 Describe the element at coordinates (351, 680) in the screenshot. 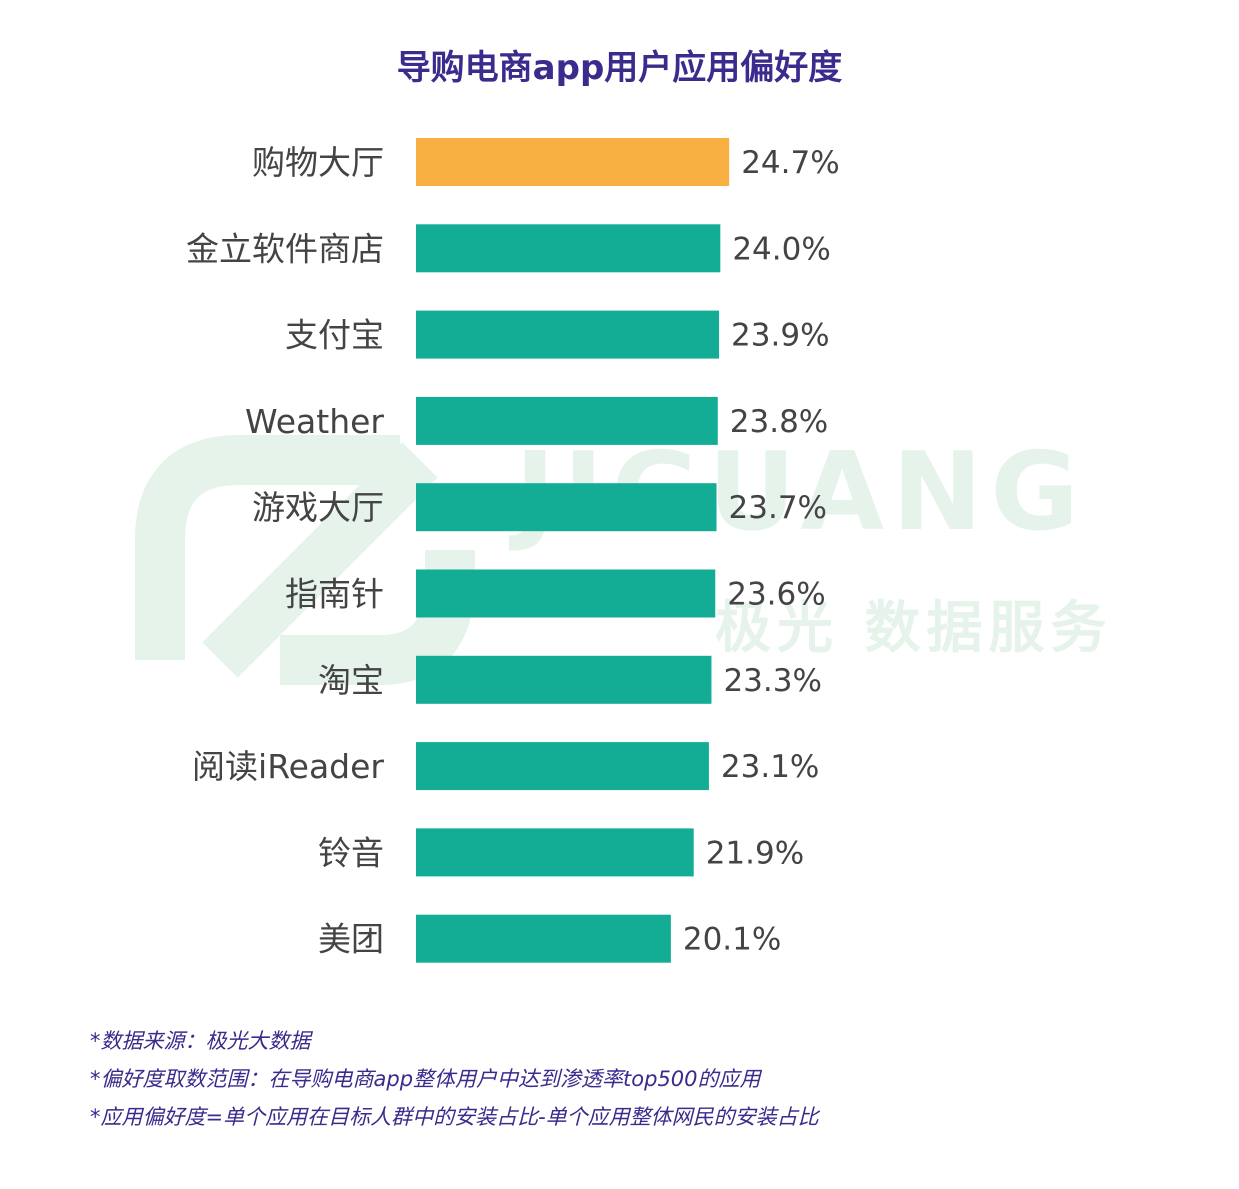

I see `category-label: 淘宝` at that location.